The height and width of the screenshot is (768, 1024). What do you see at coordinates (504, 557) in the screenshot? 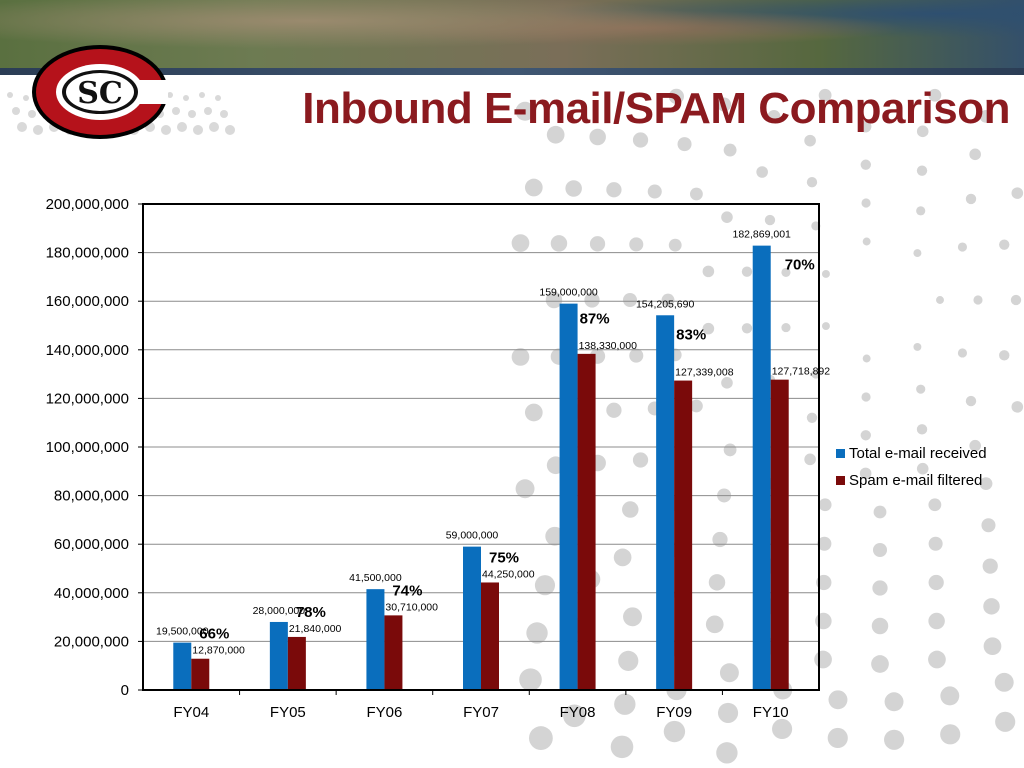
I see `percentage-label: 75%` at bounding box center [504, 557].